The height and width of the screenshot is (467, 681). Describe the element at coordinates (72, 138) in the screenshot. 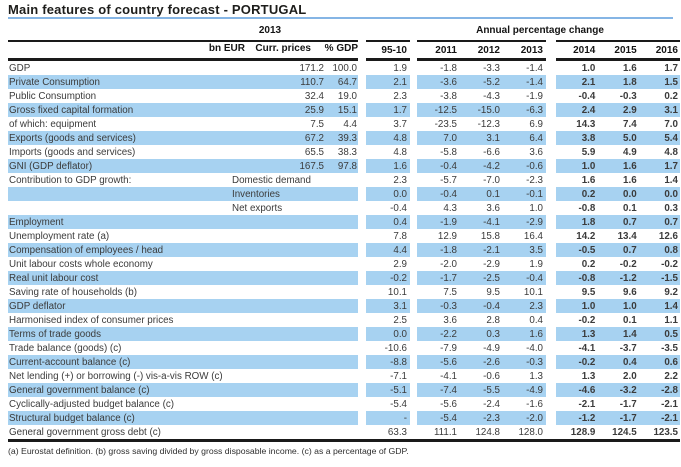

I see `row-label: Exports (goods and services)` at that location.